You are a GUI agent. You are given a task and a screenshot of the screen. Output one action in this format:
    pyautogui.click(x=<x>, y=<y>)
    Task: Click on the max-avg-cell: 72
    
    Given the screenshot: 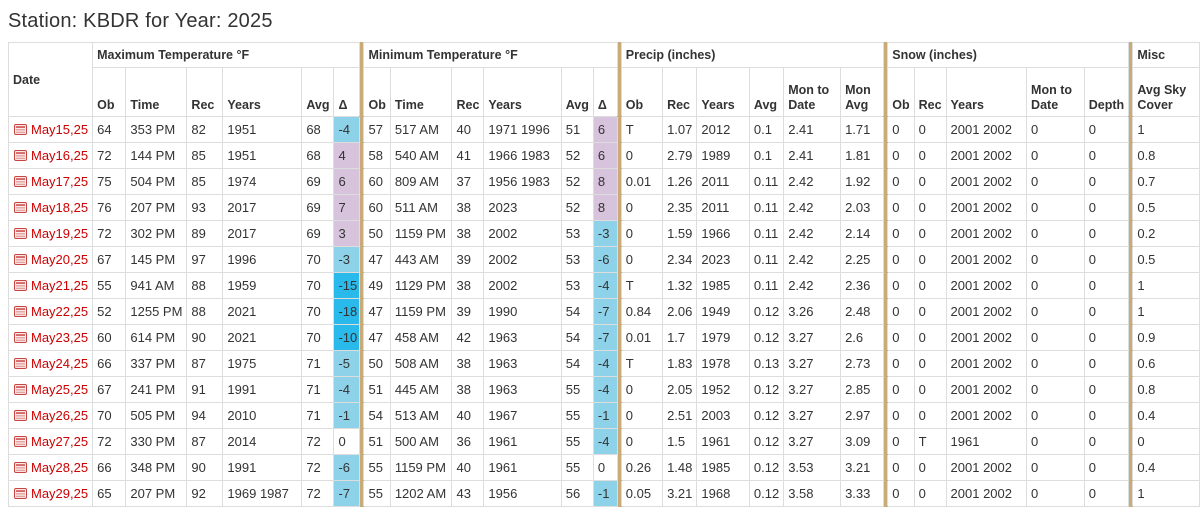 What is the action you would take?
    pyautogui.click(x=318, y=441)
    